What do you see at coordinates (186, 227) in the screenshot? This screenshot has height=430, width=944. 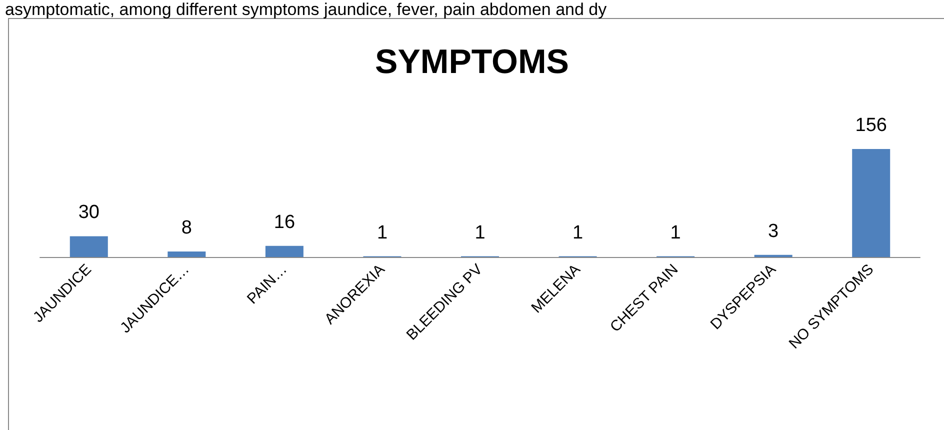 I see `data-label: 8` at bounding box center [186, 227].